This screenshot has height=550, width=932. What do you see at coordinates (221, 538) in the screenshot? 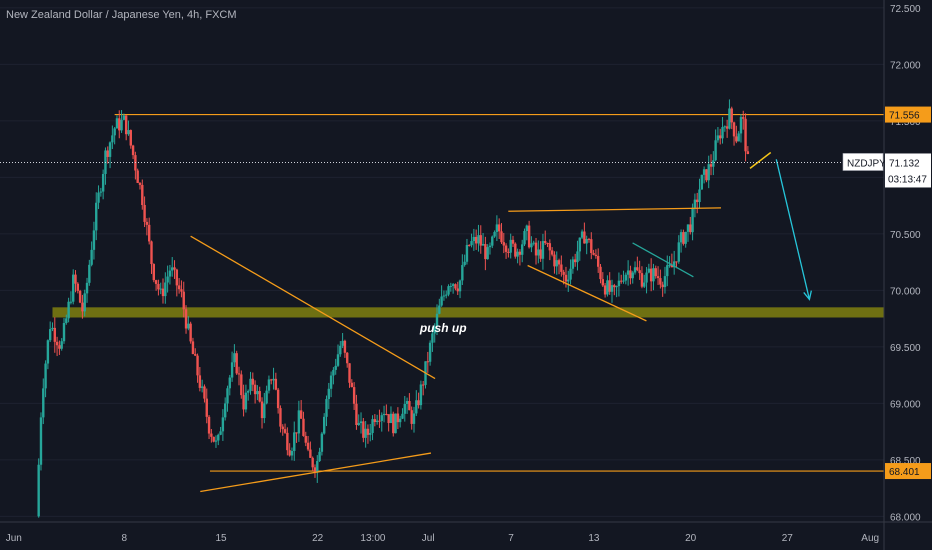
I see `x-tick-label: 15` at bounding box center [221, 538].